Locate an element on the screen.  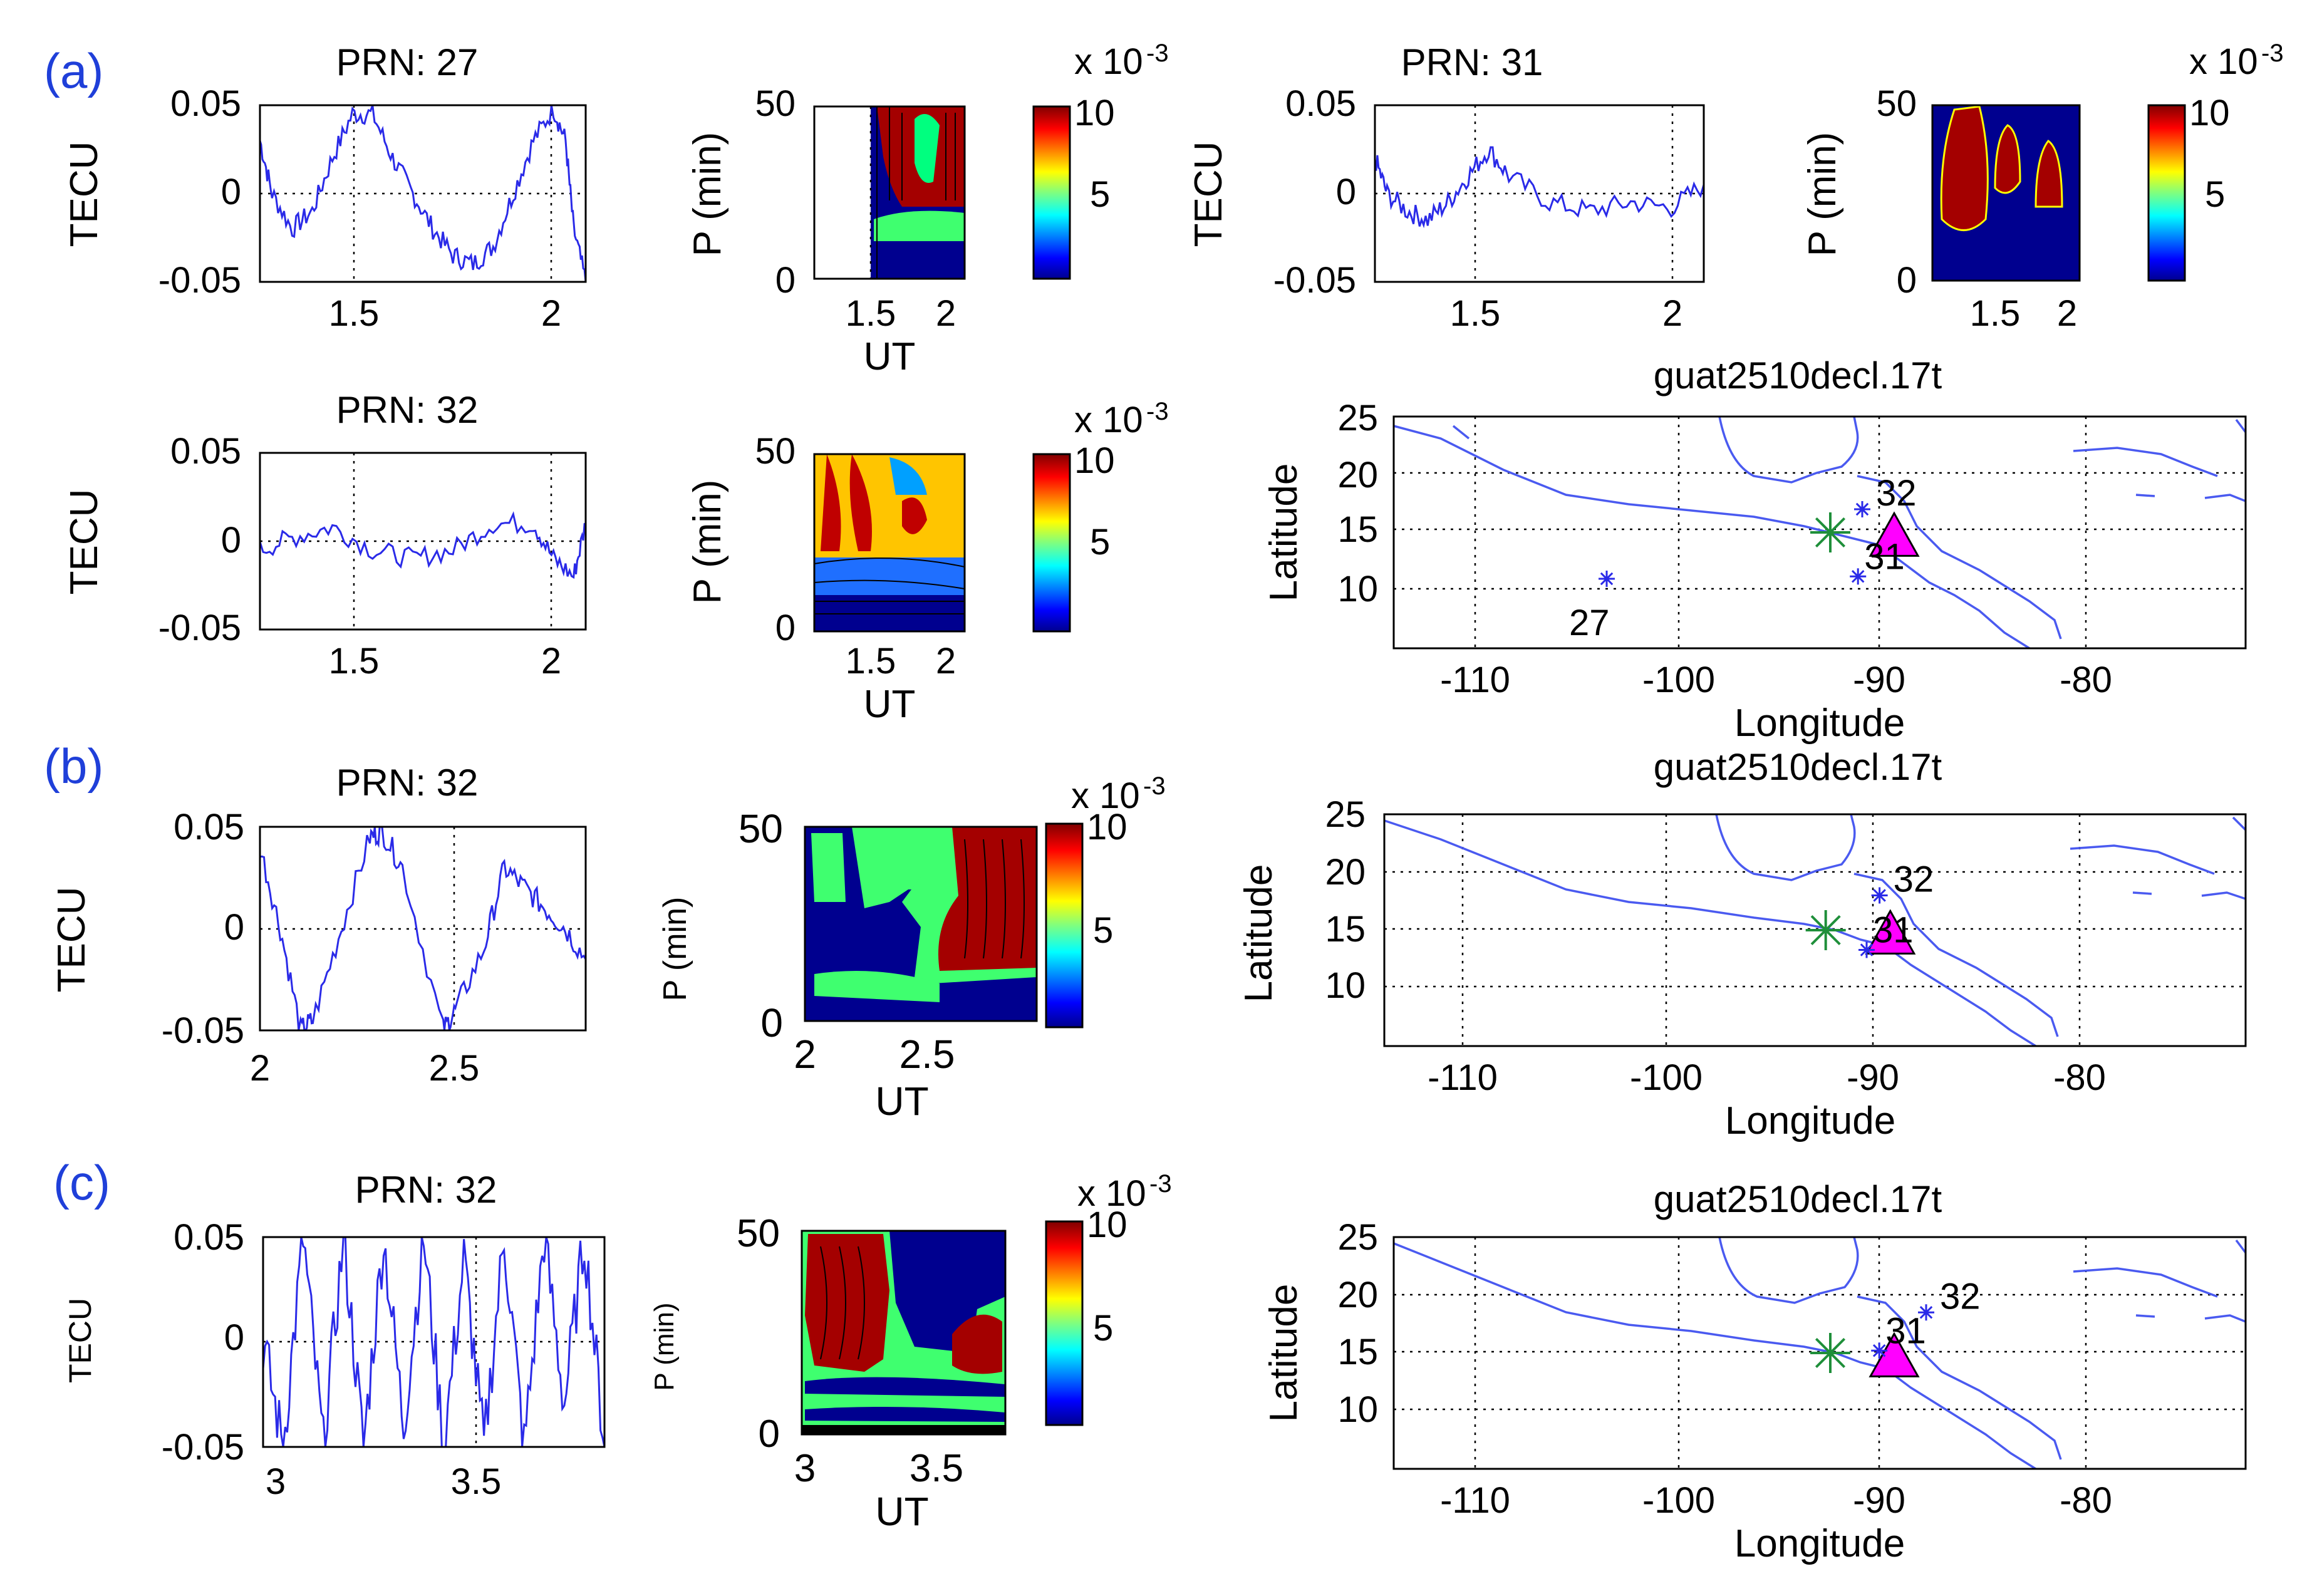
colorbar-tick: 5 is located at coordinates (1100, 542).